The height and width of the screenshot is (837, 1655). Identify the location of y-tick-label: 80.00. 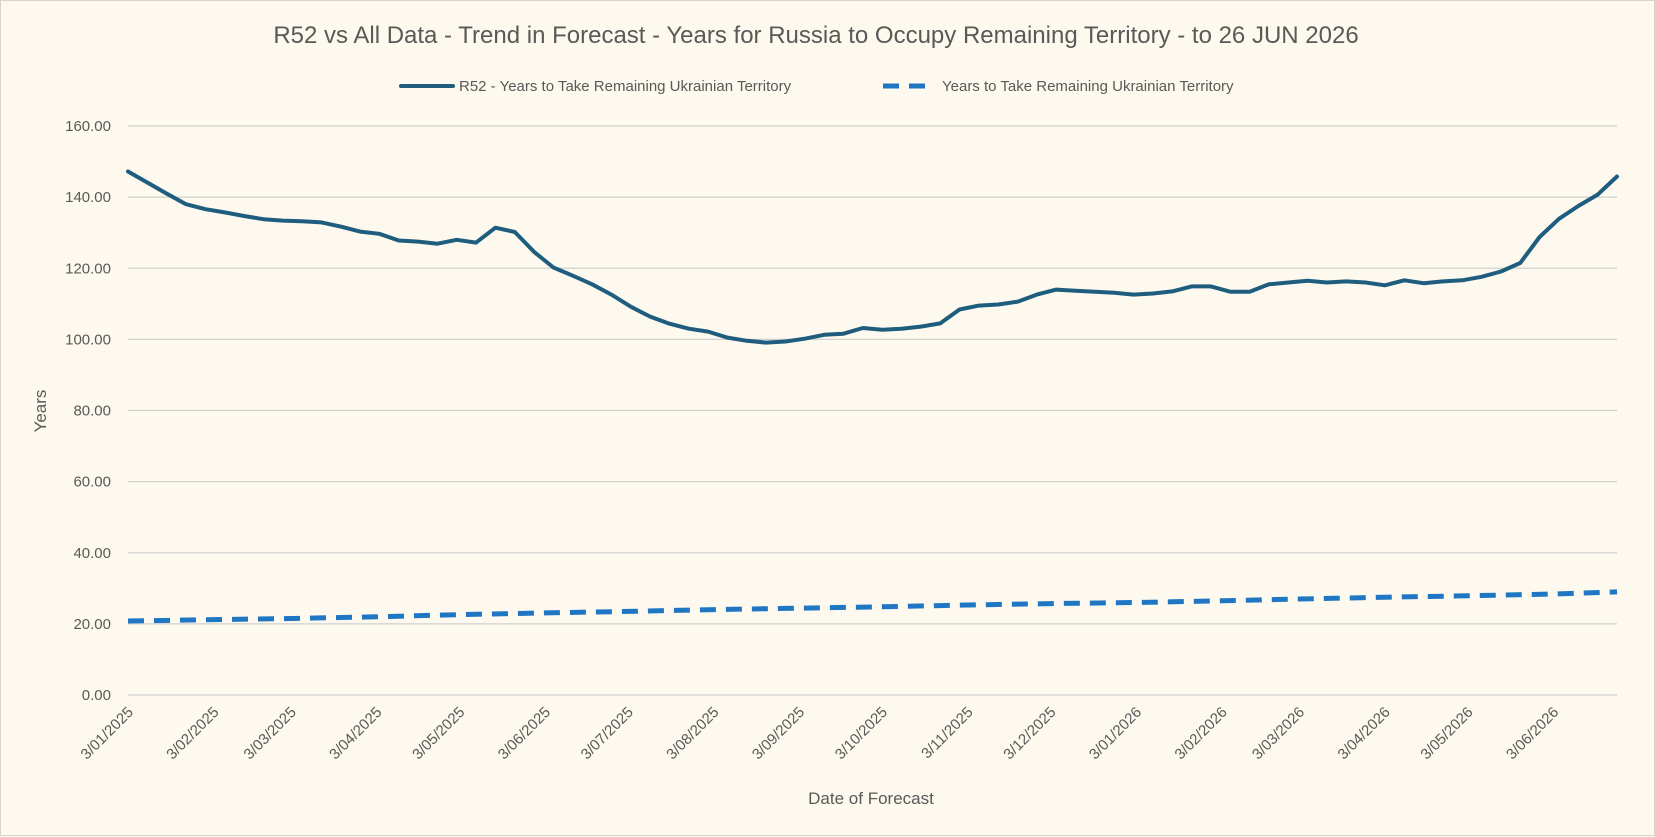
(92, 411).